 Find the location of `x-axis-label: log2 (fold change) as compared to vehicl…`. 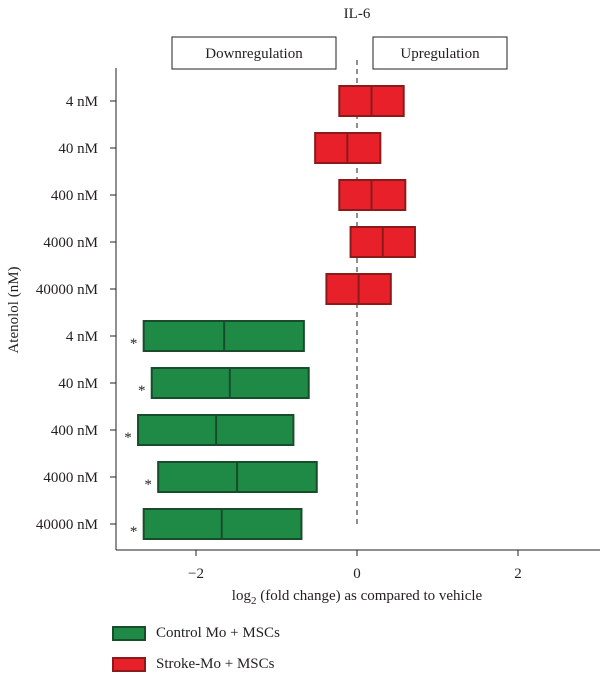

x-axis-label: log2 (fold change) as compared to vehicl… is located at coordinates (357, 597).